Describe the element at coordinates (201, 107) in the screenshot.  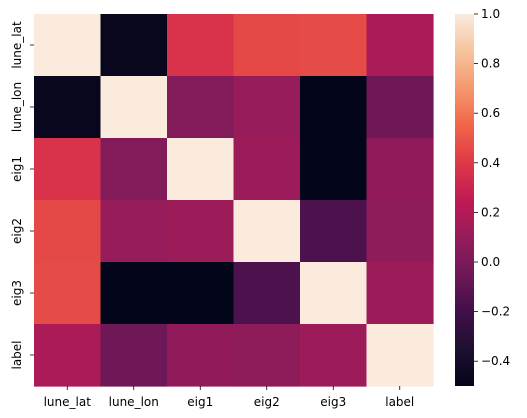
I see `heatmap-cell-lune_lon-eig1` at that location.